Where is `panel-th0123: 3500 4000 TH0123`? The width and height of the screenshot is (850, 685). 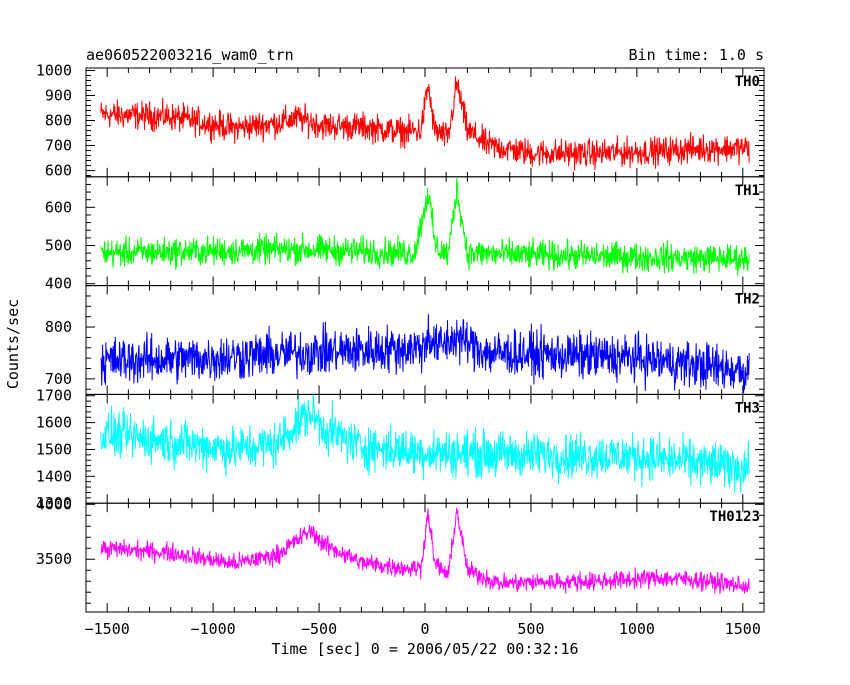
panel-th0123: 3500 4000 TH0123 is located at coordinates (400, 554).